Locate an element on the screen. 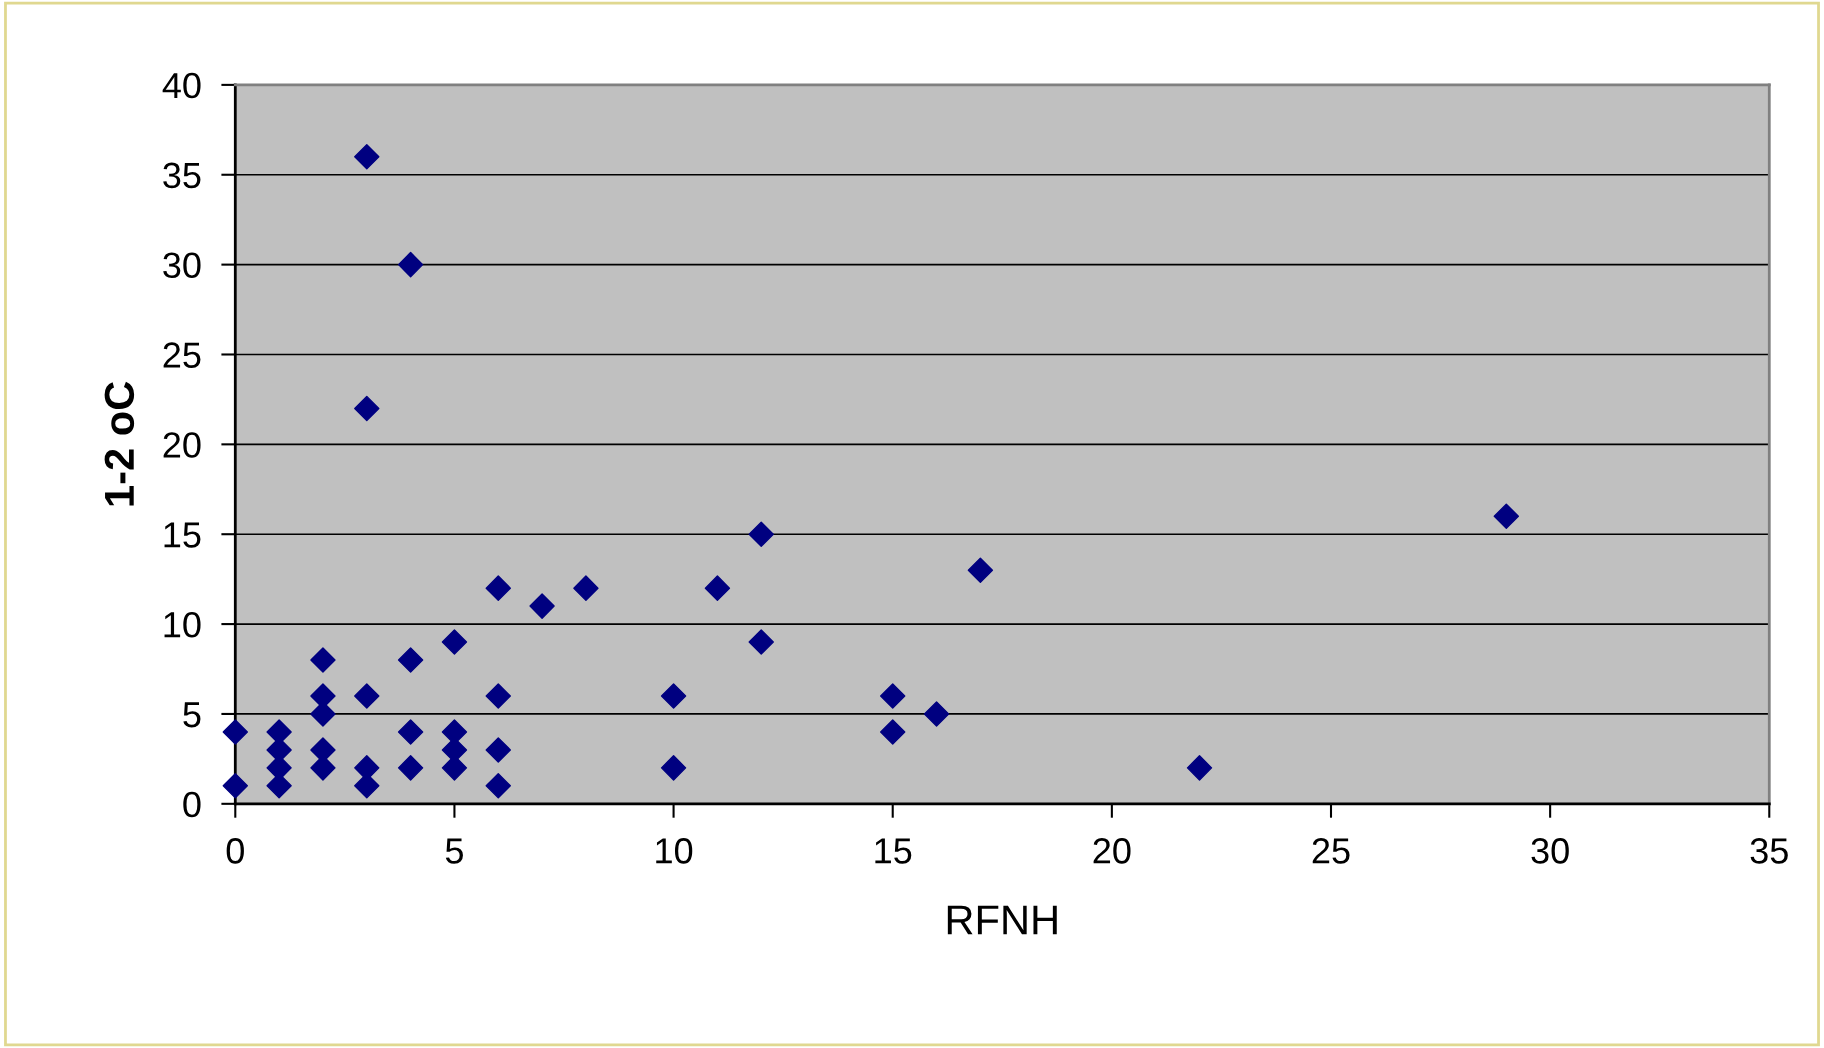  x-tick-label: 15 is located at coordinates (893, 851).